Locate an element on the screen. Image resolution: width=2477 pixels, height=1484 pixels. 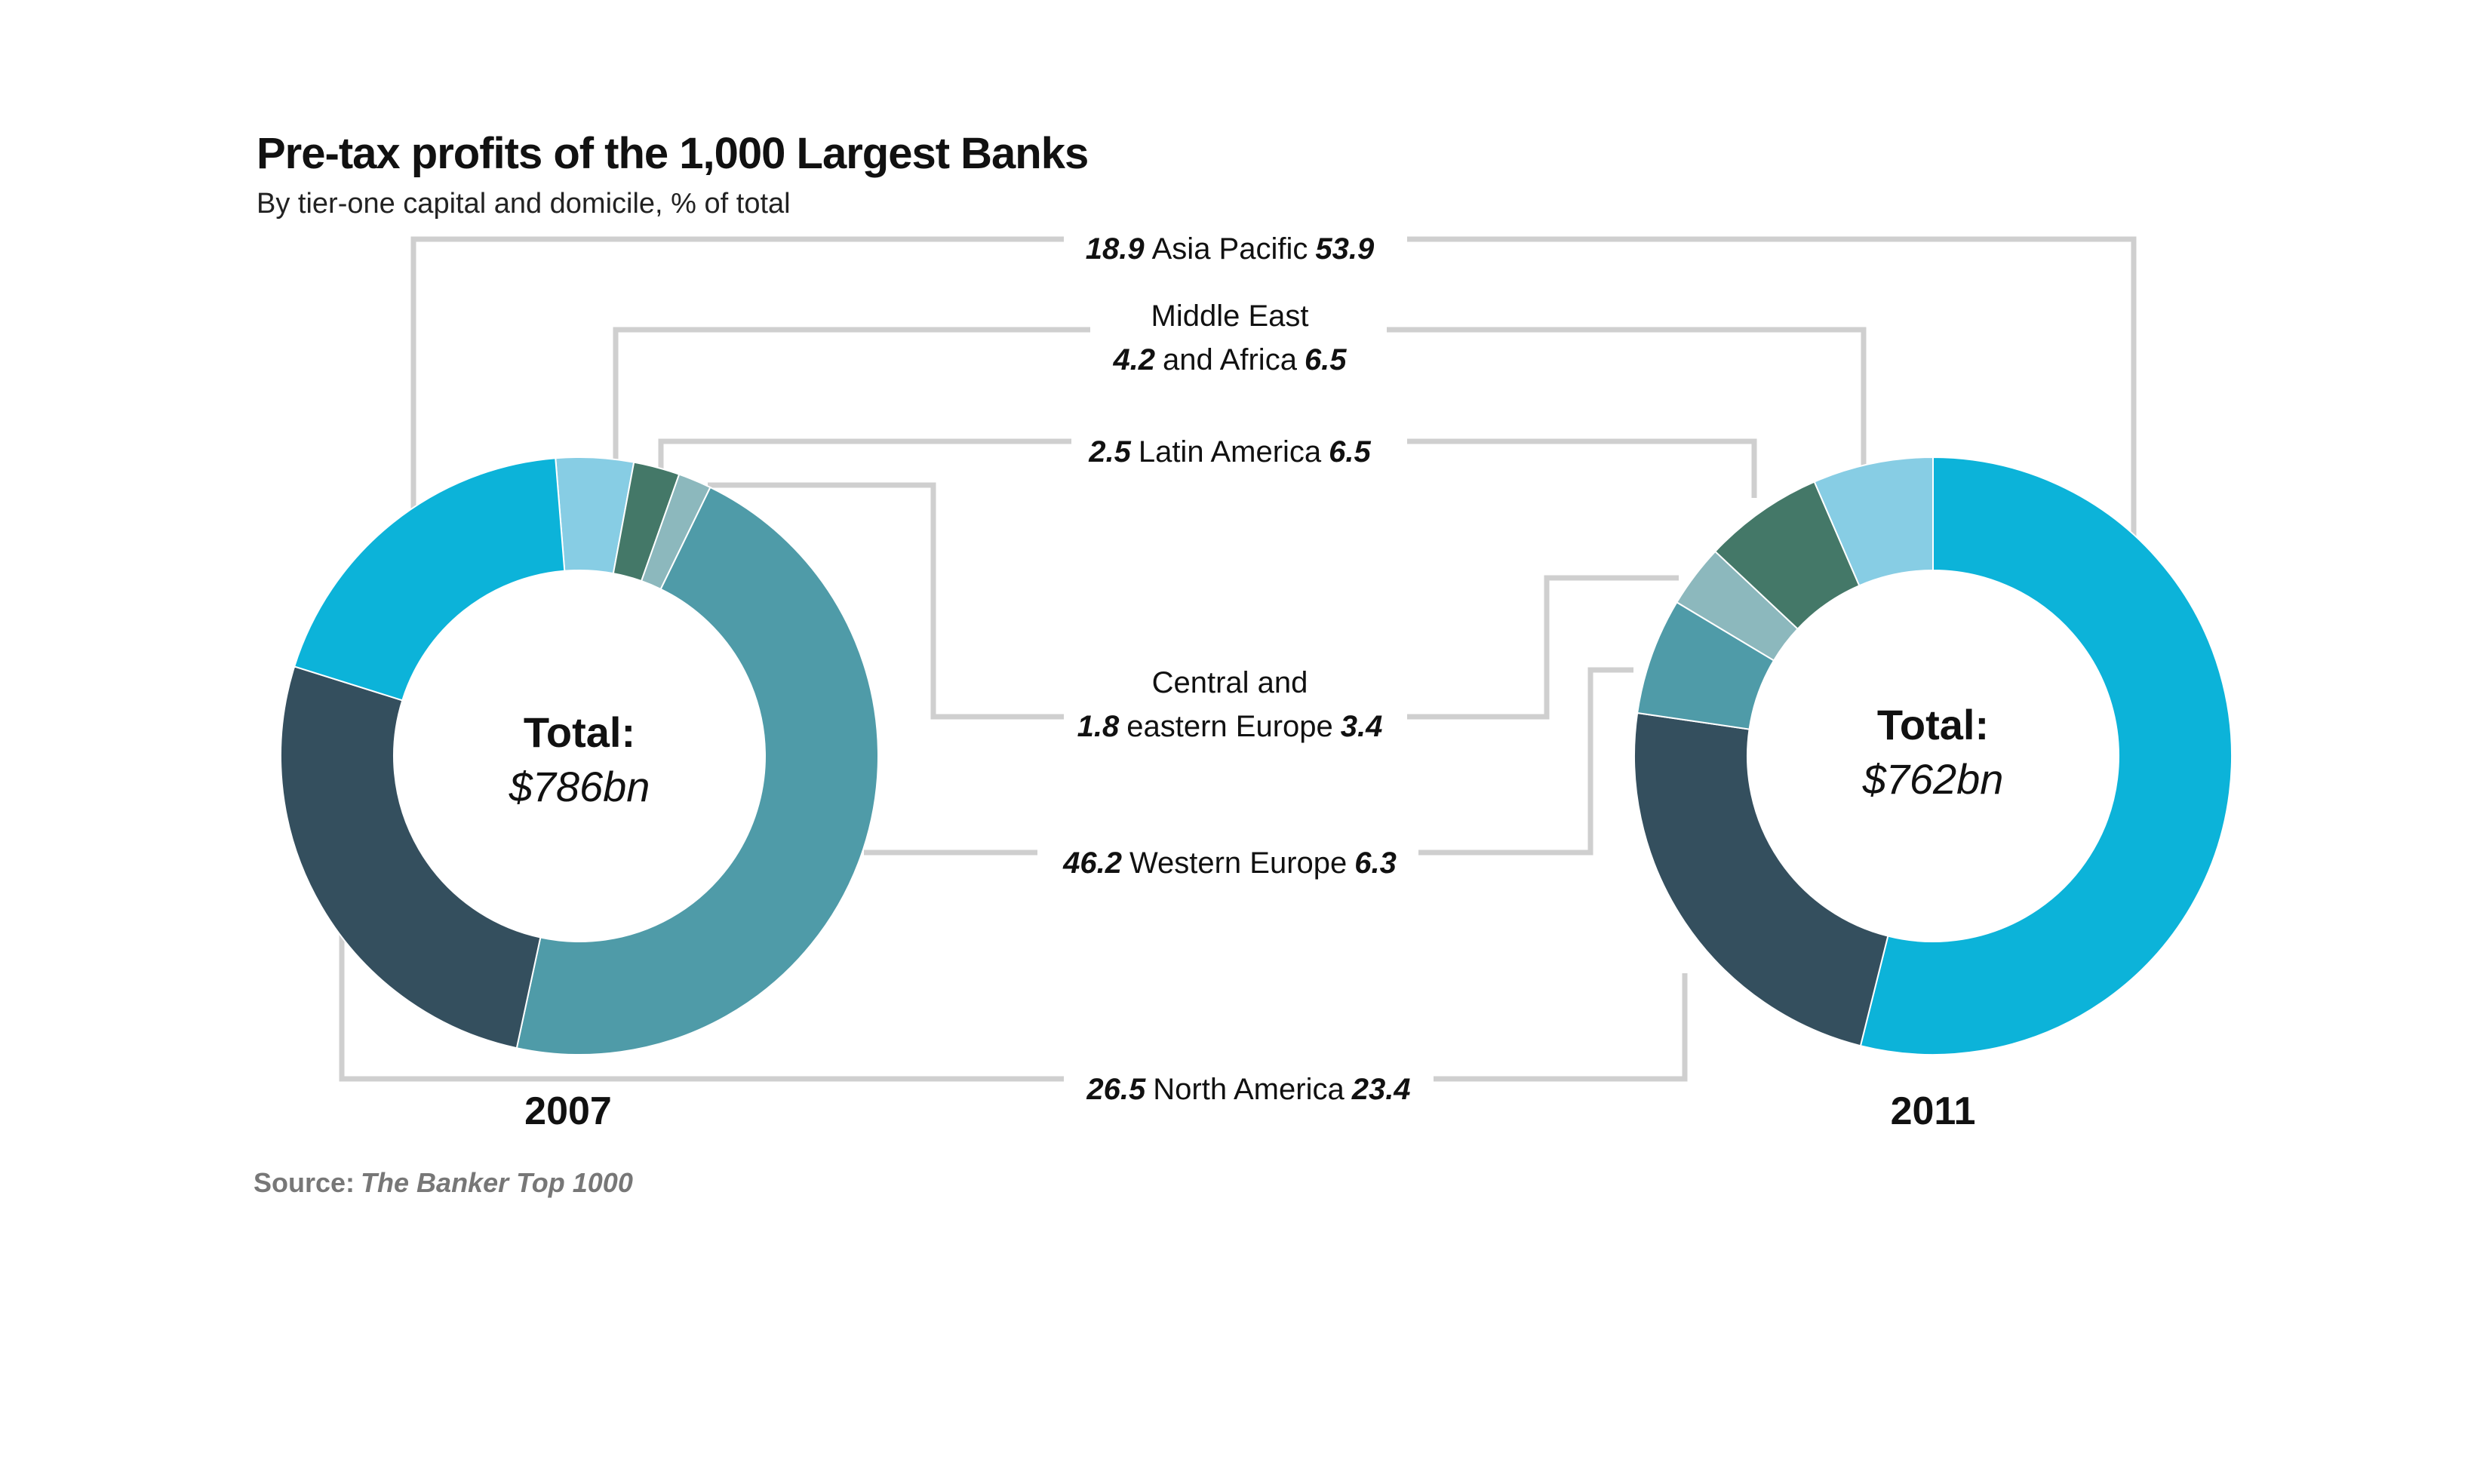
region-name-middle-east-line1: Middle East is located at coordinates (1230, 316).